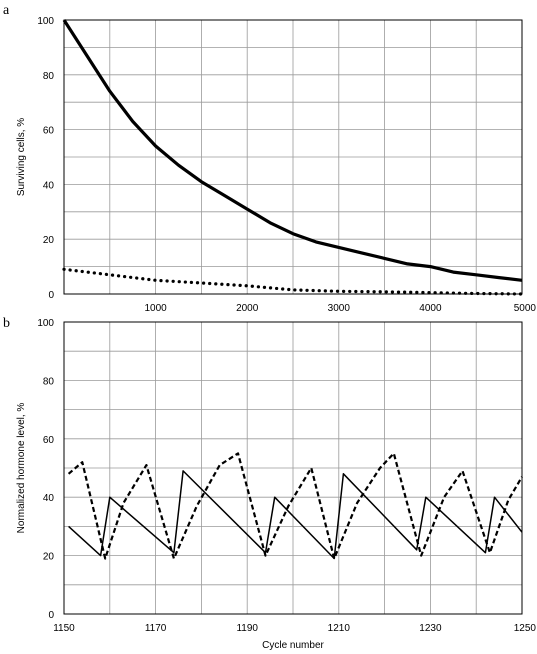  What do you see at coordinates (6, 323) in the screenshot?
I see `panel-b-label: b` at bounding box center [6, 323].